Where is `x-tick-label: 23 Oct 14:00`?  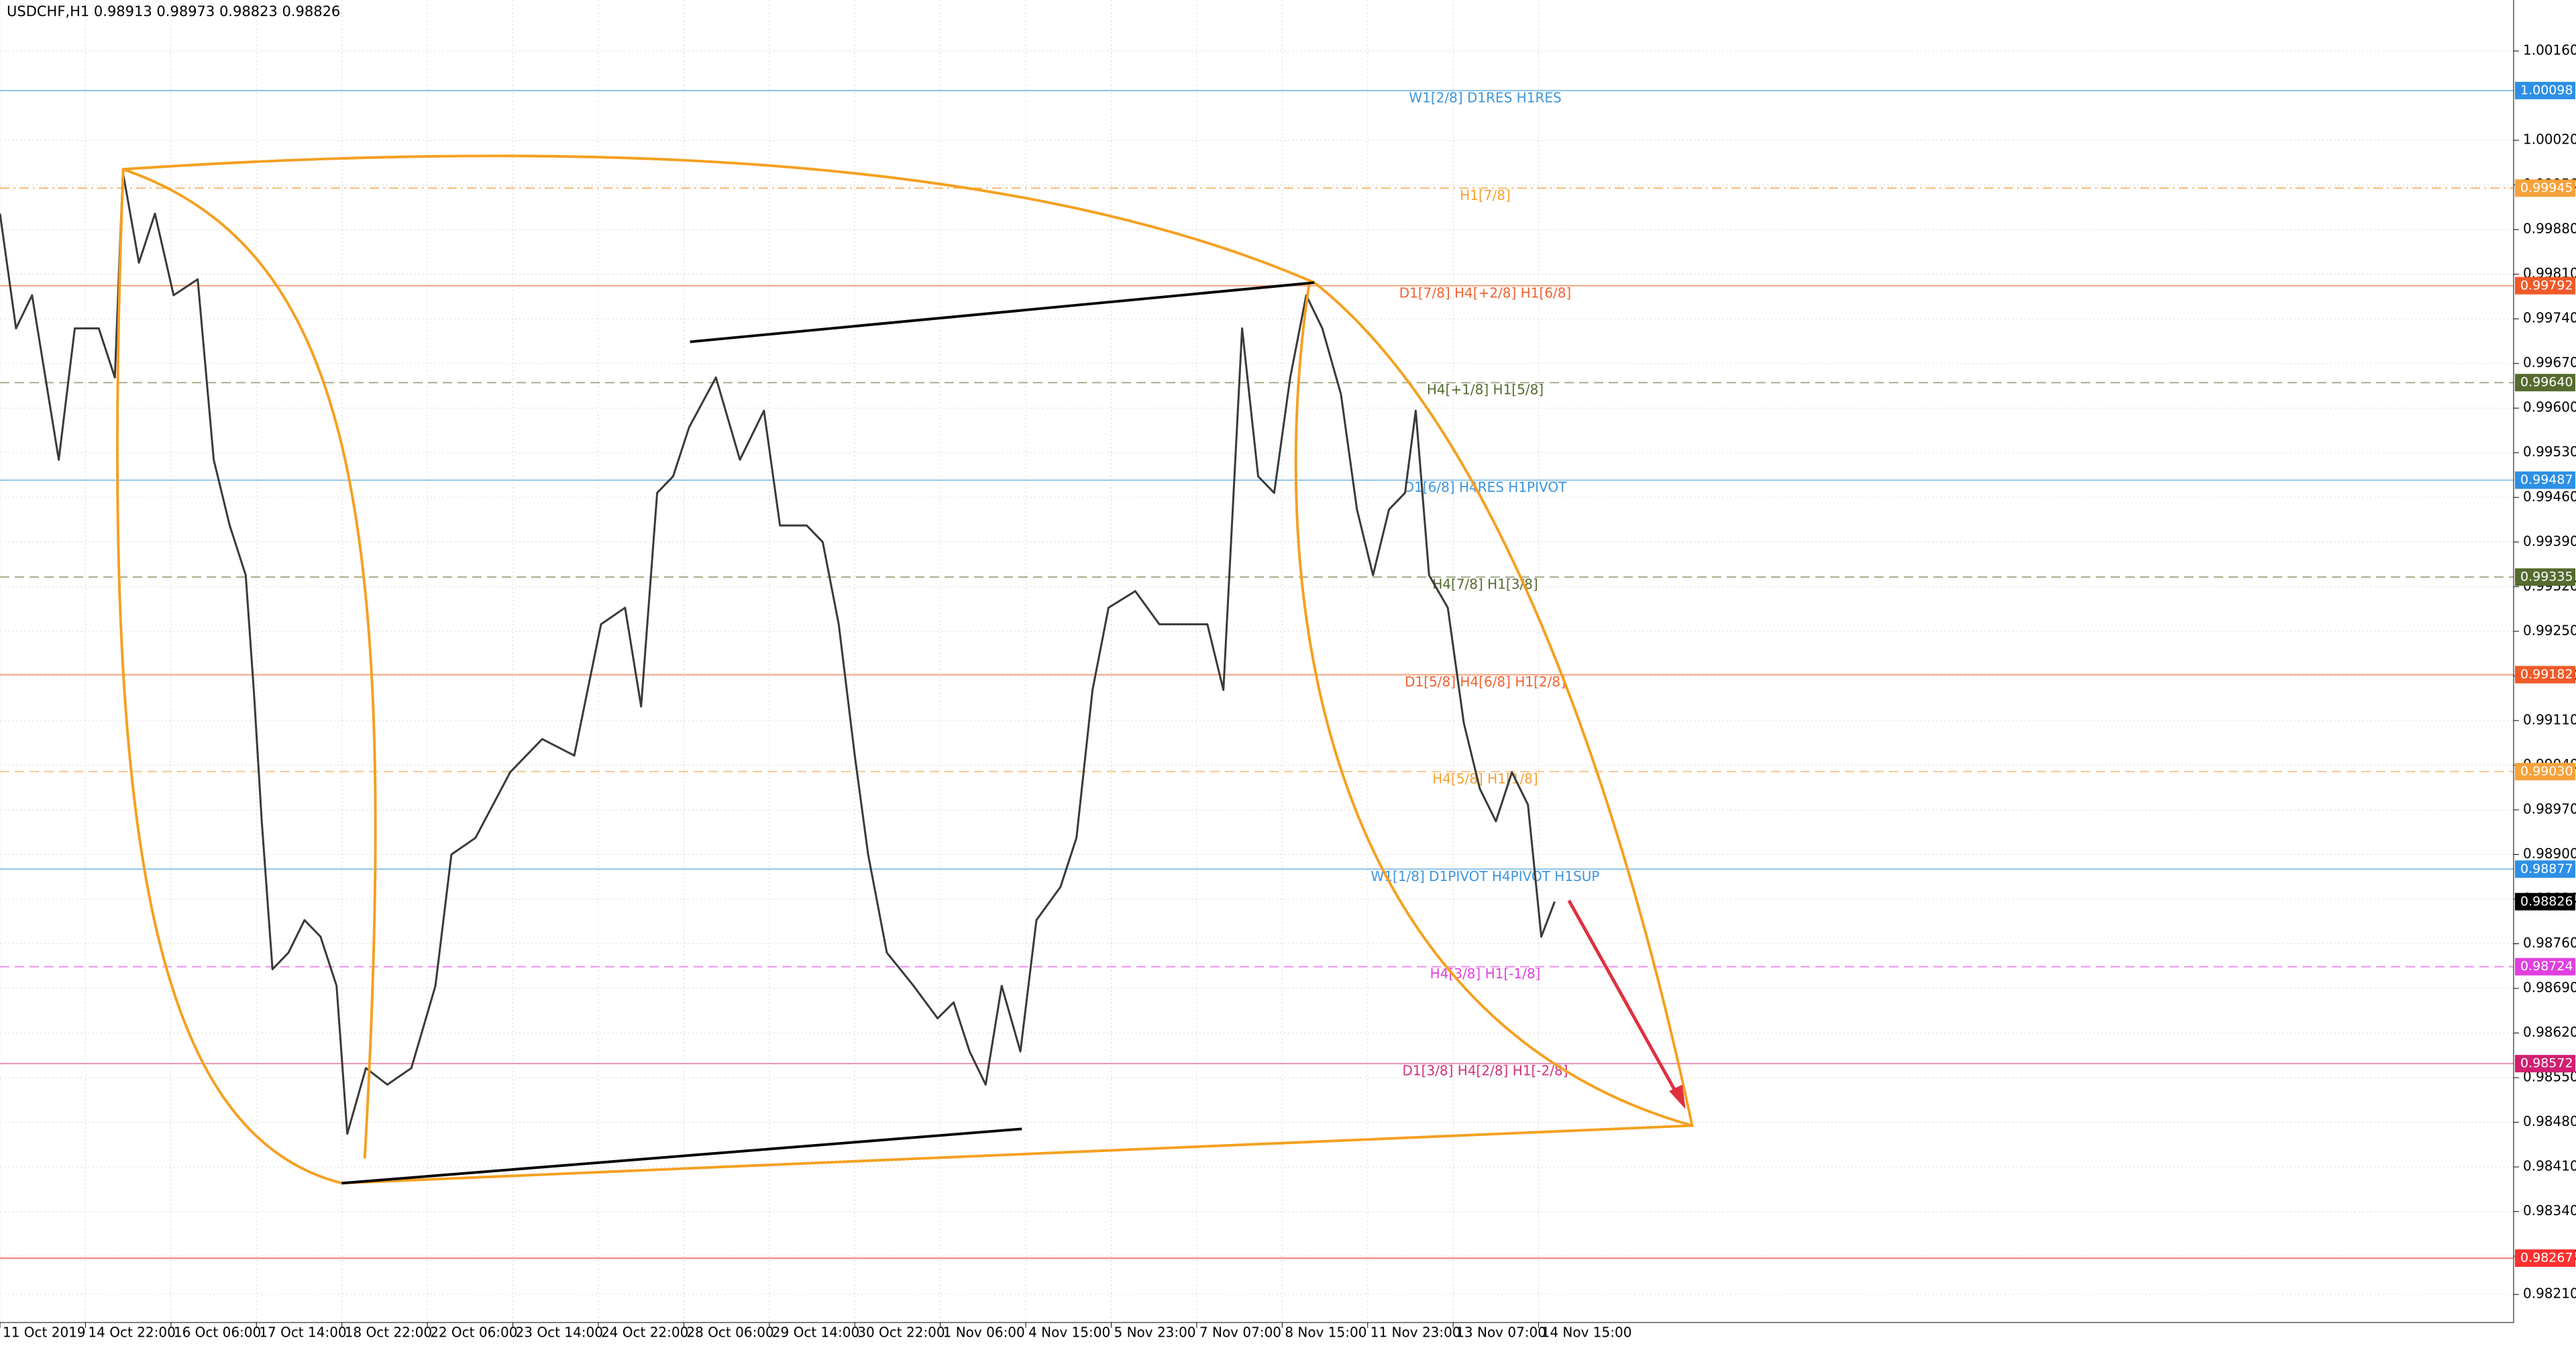
x-tick-label: 23 Oct 14:00 is located at coordinates (559, 1333).